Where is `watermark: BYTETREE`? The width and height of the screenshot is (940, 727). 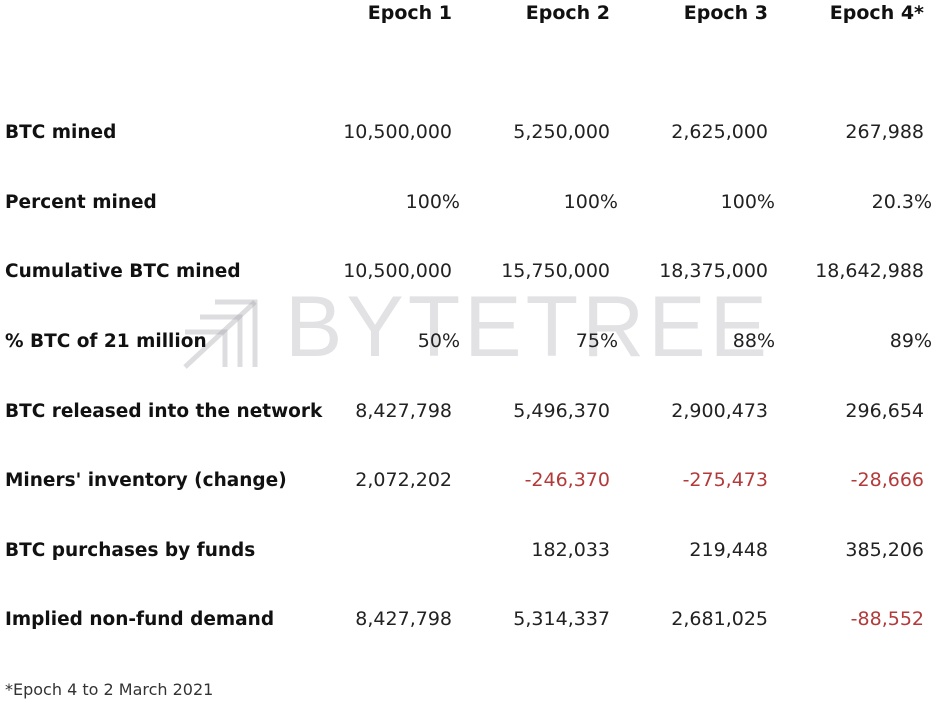
watermark: BYTETREE is located at coordinates (480, 327).